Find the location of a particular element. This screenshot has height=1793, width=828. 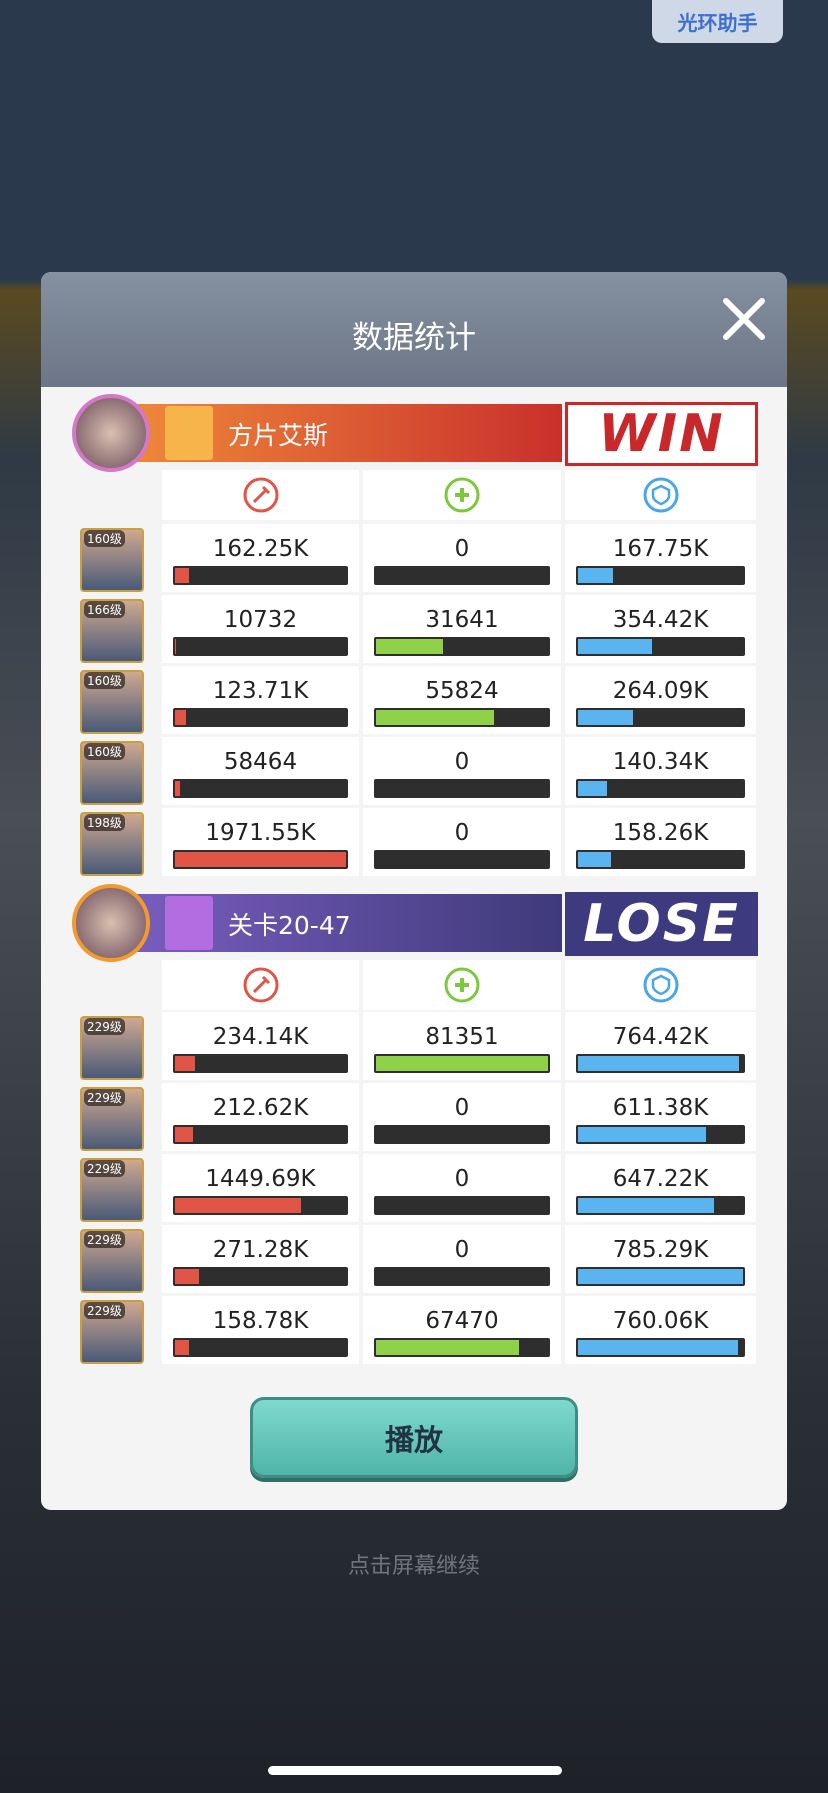

play-button: 播放 is located at coordinates (414, 1437).